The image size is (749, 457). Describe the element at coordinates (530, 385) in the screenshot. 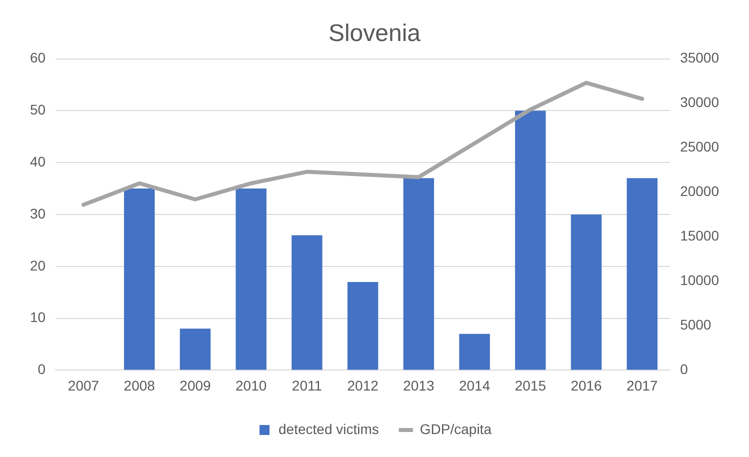

I see `x-tick-label: 2015` at that location.